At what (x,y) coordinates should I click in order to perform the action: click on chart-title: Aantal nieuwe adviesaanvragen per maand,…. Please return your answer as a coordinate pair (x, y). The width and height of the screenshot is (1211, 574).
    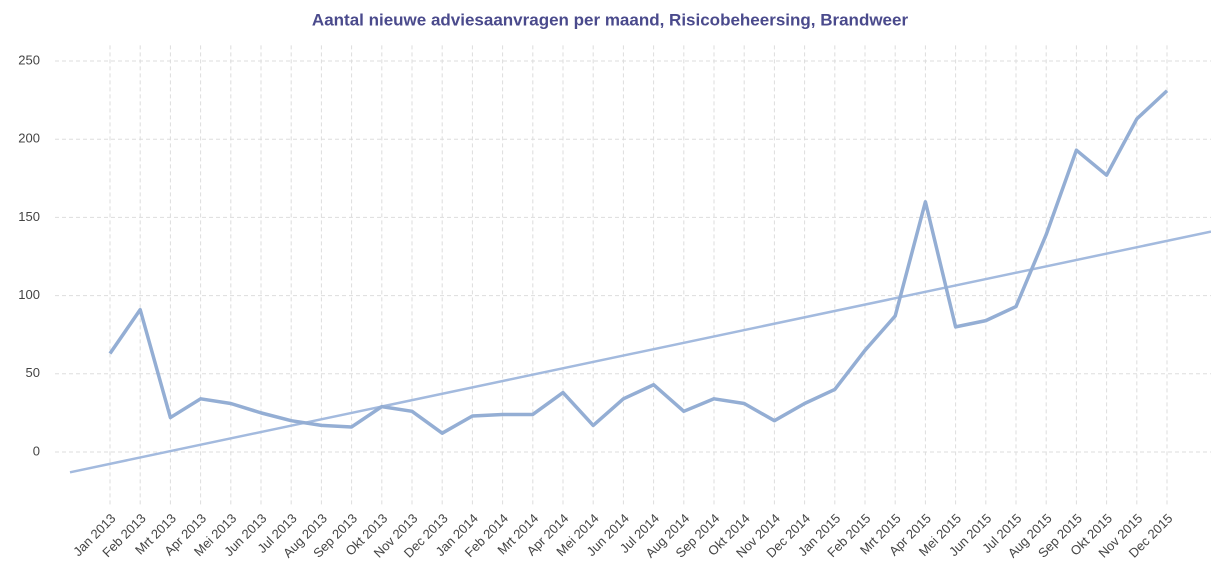
    Looking at the image, I should click on (610, 19).